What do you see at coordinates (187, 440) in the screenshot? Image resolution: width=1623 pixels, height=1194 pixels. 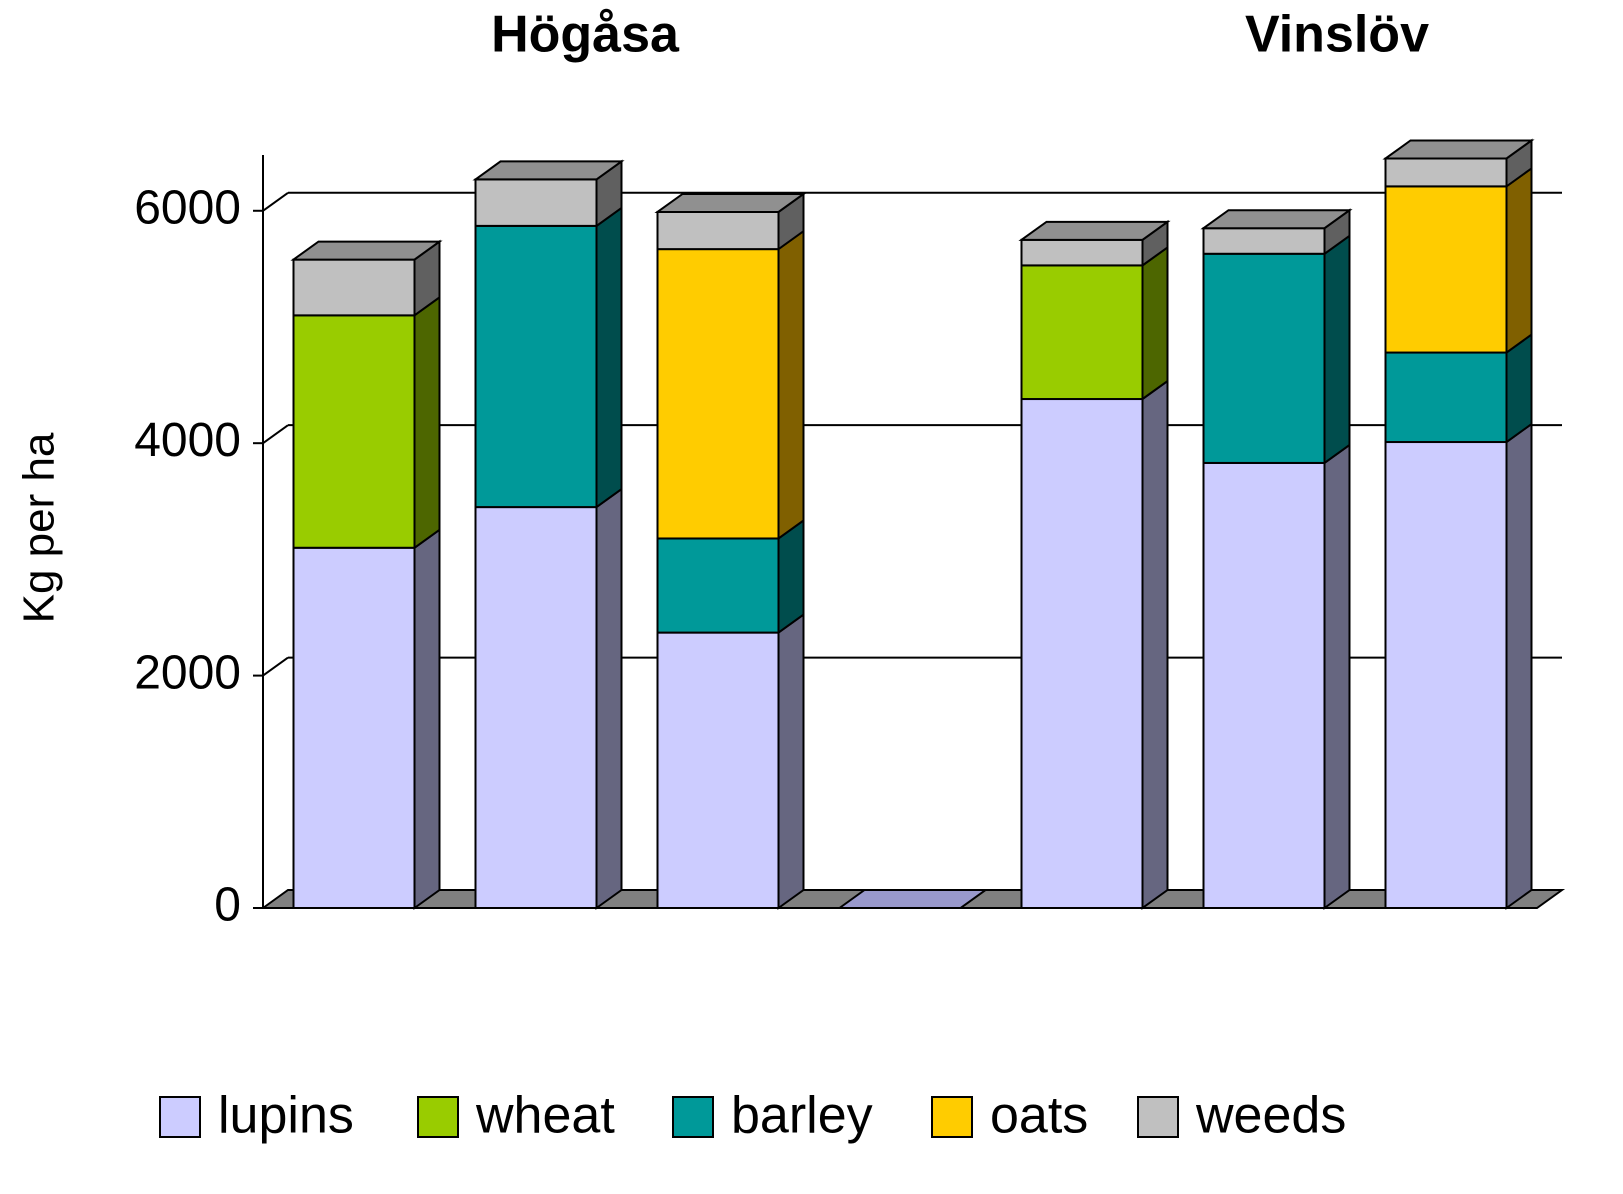 I see `y-tick-label: 4000` at bounding box center [187, 440].